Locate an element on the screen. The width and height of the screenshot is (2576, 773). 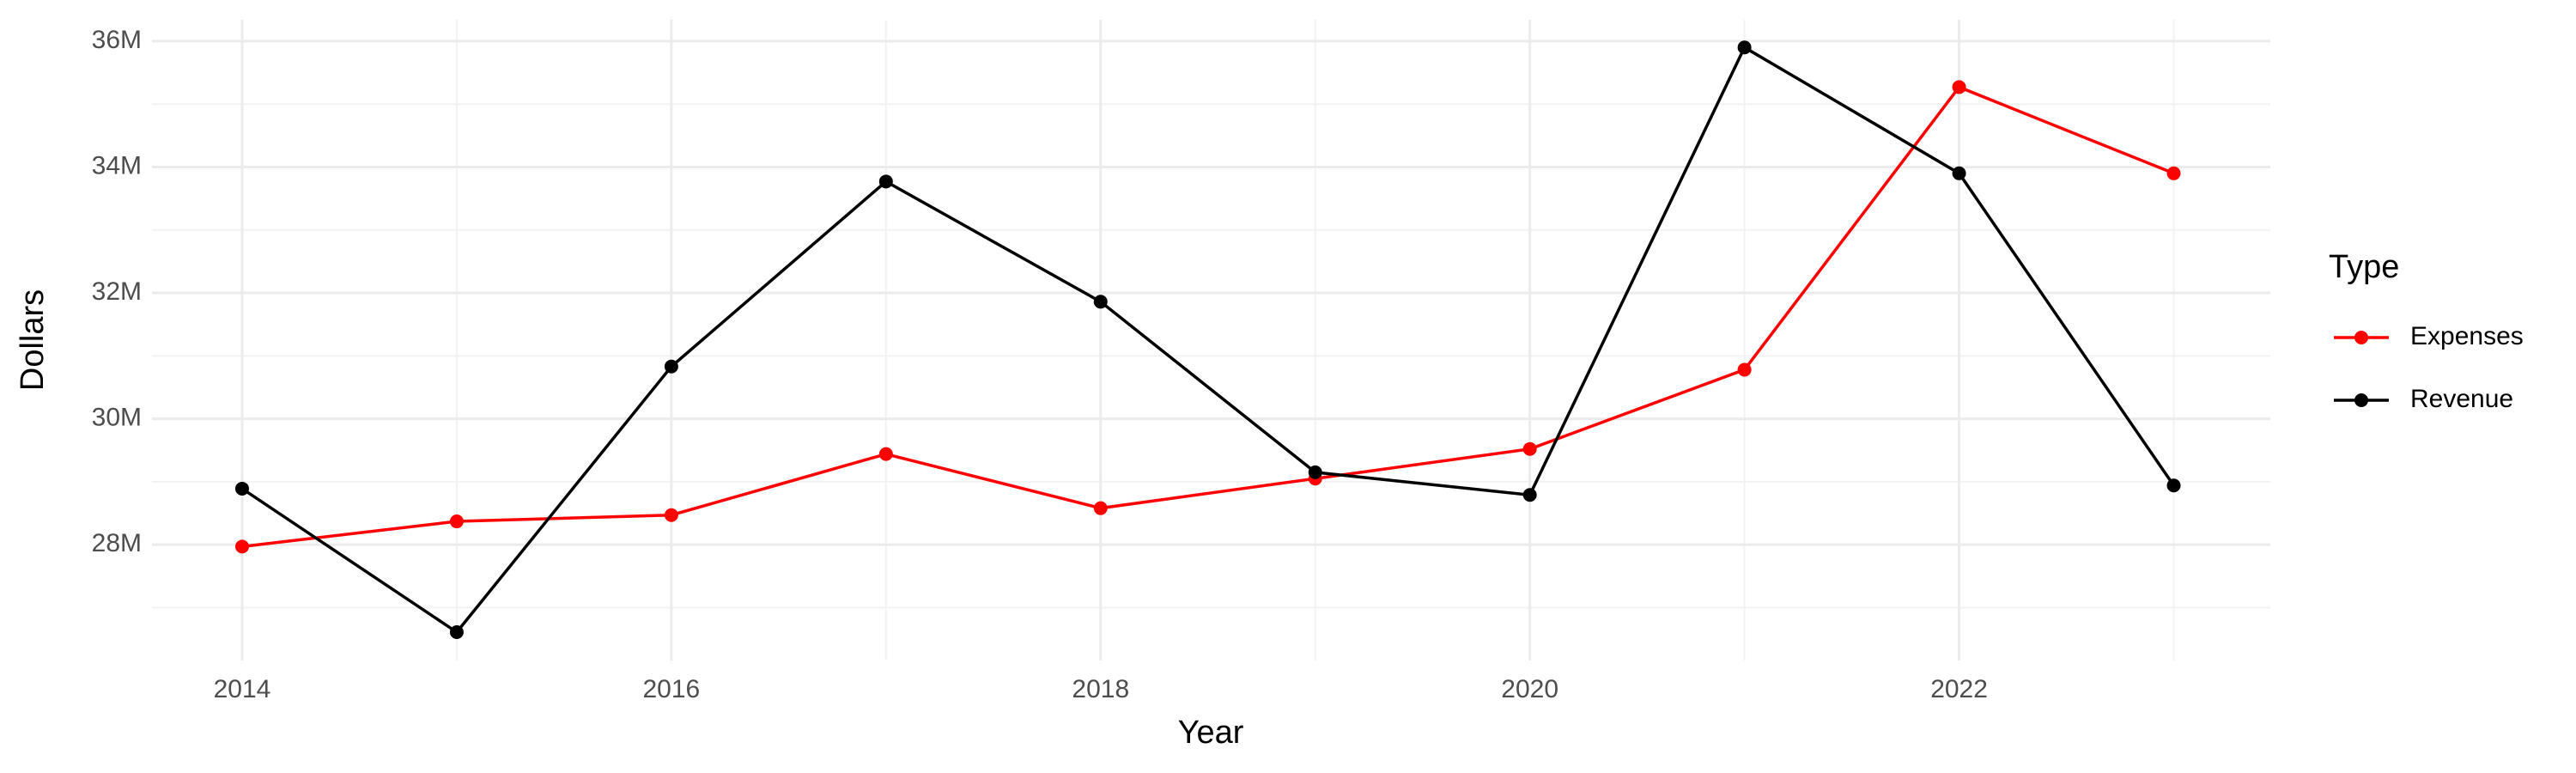
y-tick-label: 30M is located at coordinates (117, 418).